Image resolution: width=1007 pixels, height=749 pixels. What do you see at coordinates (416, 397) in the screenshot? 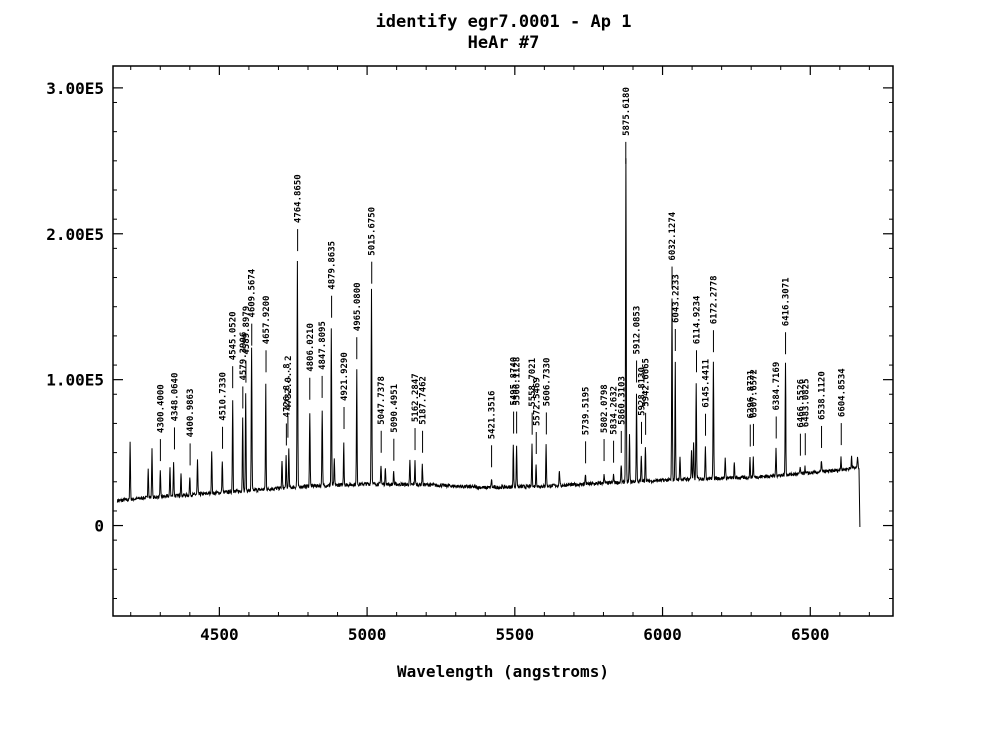
I see `line-id-label: 5162.2847` at bounding box center [416, 397].